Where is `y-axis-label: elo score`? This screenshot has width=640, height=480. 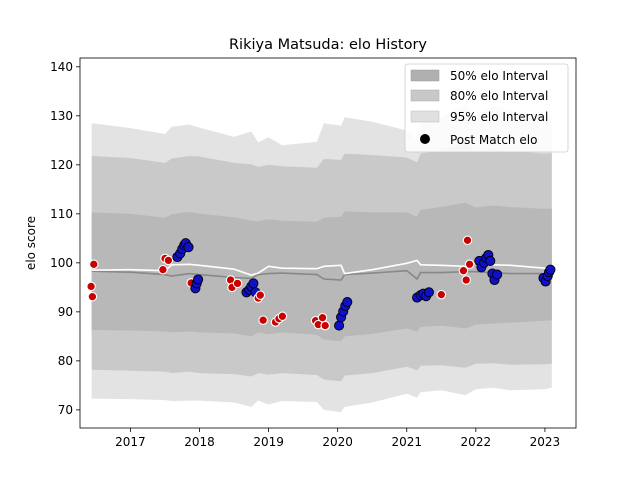
y-axis-label: elo score is located at coordinates (31, 243).